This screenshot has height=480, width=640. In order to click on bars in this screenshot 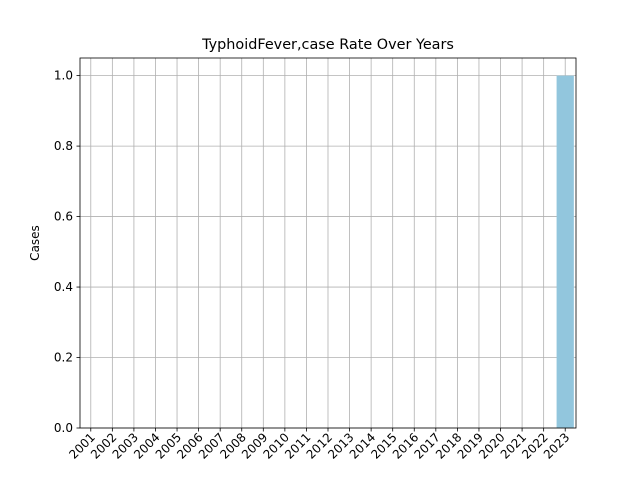, I will do `click(565, 251)`.